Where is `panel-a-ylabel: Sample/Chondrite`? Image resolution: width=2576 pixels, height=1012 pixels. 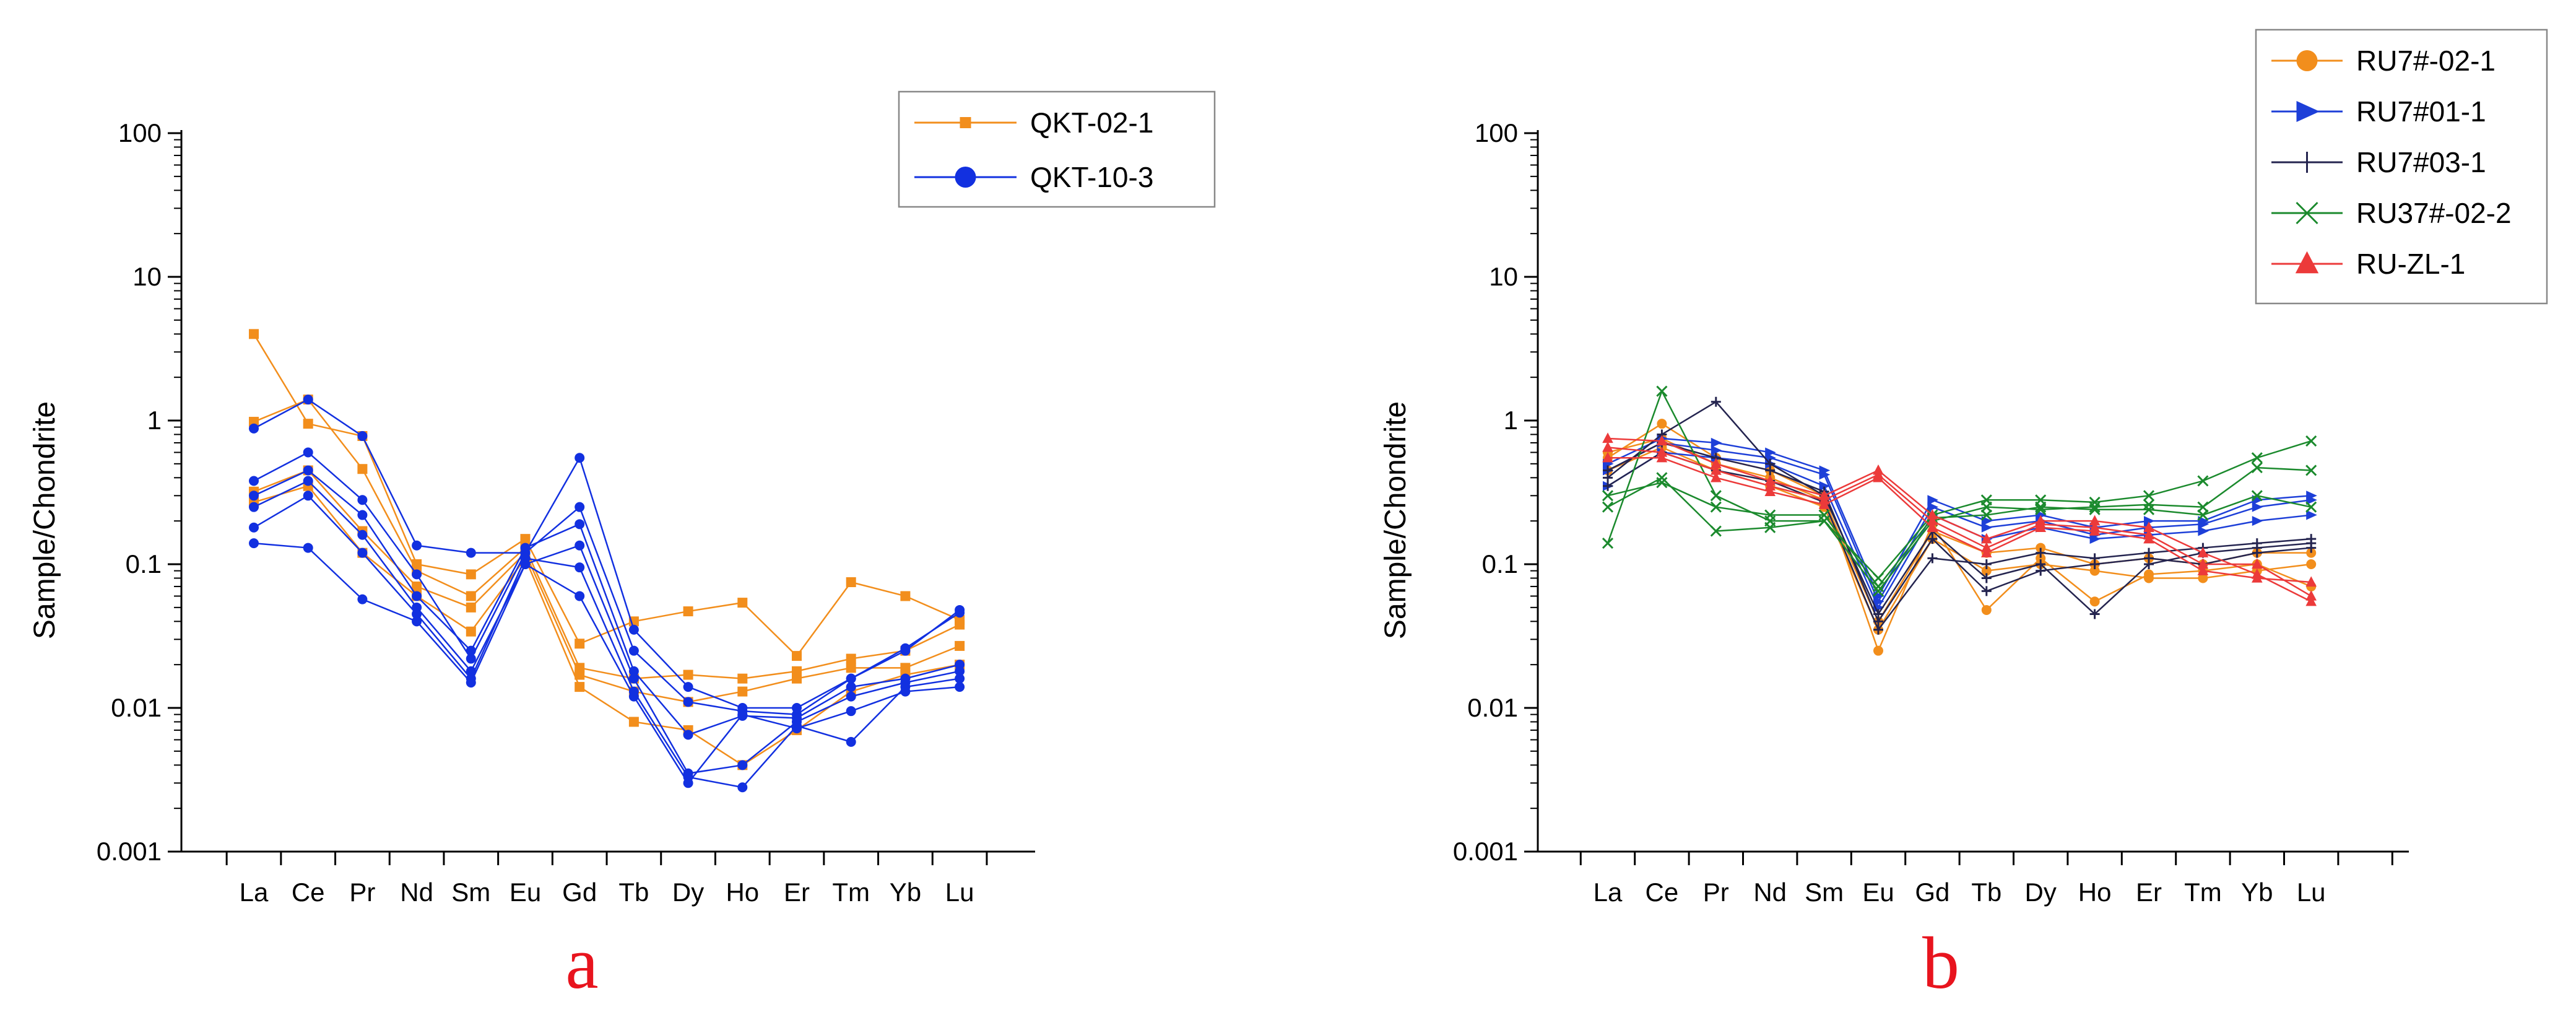 panel-a-ylabel: Sample/Chondrite is located at coordinates (44, 520).